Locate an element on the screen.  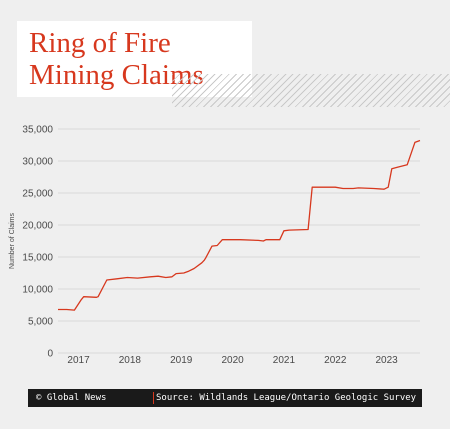
y-tick-label: 0 is located at coordinates (50, 354).